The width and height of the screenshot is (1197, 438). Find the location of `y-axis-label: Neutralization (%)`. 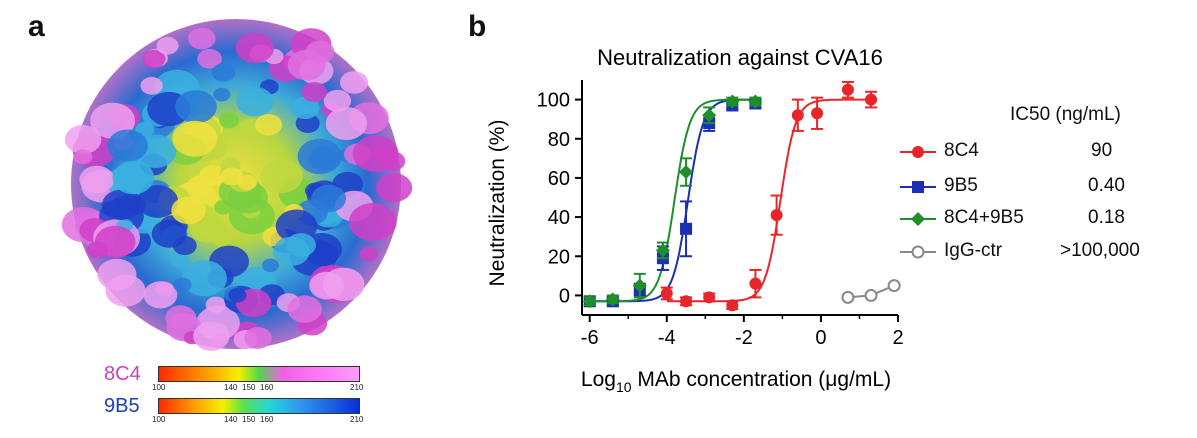

y-axis-label: Neutralization (%) is located at coordinates (497, 203).